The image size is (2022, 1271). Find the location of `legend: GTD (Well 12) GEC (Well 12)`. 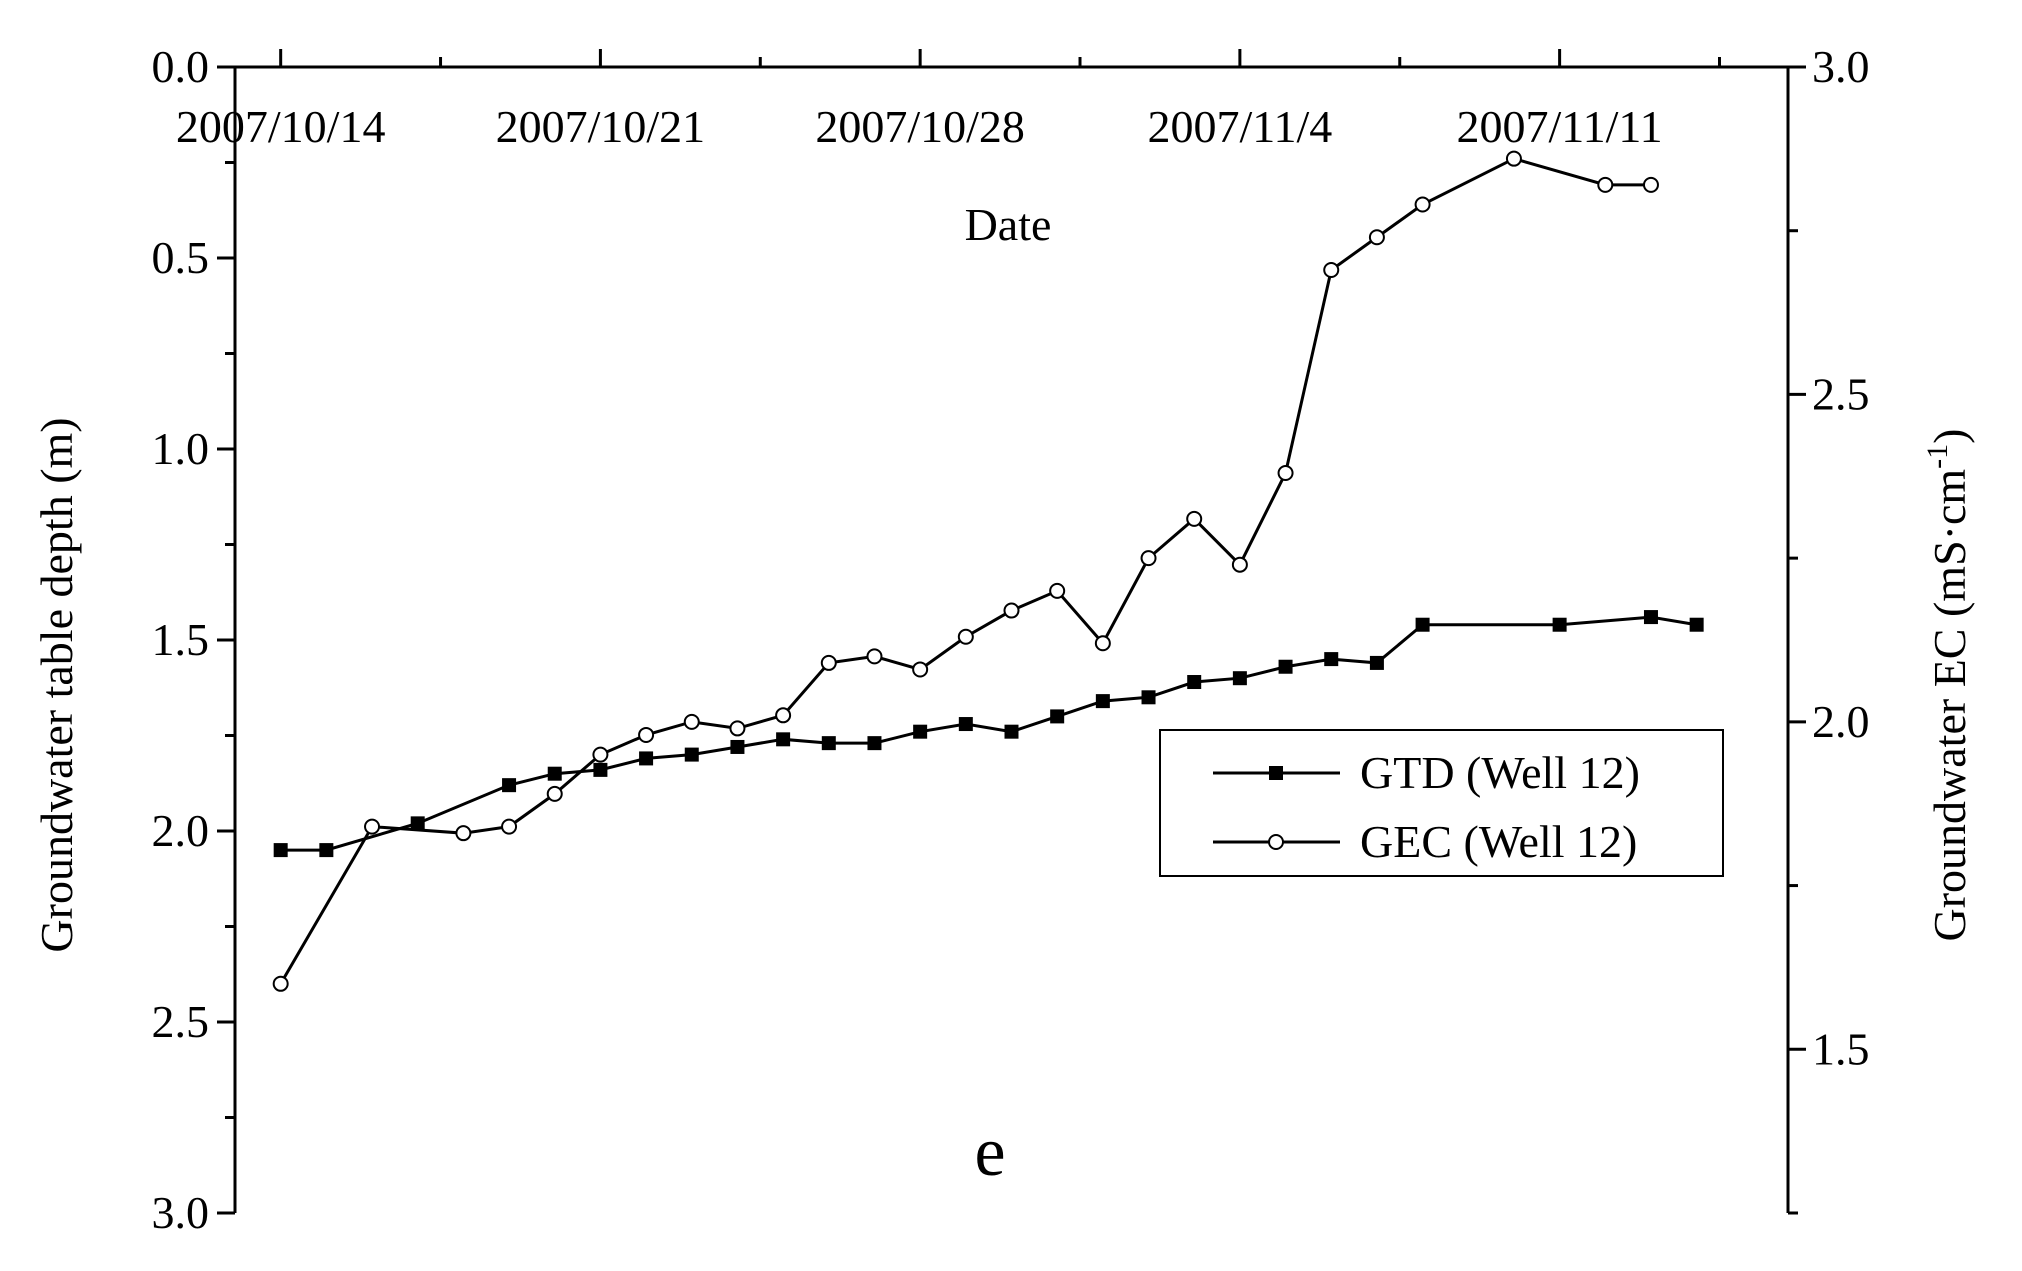

legend: GTD (Well 12) GEC (Well 12) is located at coordinates (1441, 803).